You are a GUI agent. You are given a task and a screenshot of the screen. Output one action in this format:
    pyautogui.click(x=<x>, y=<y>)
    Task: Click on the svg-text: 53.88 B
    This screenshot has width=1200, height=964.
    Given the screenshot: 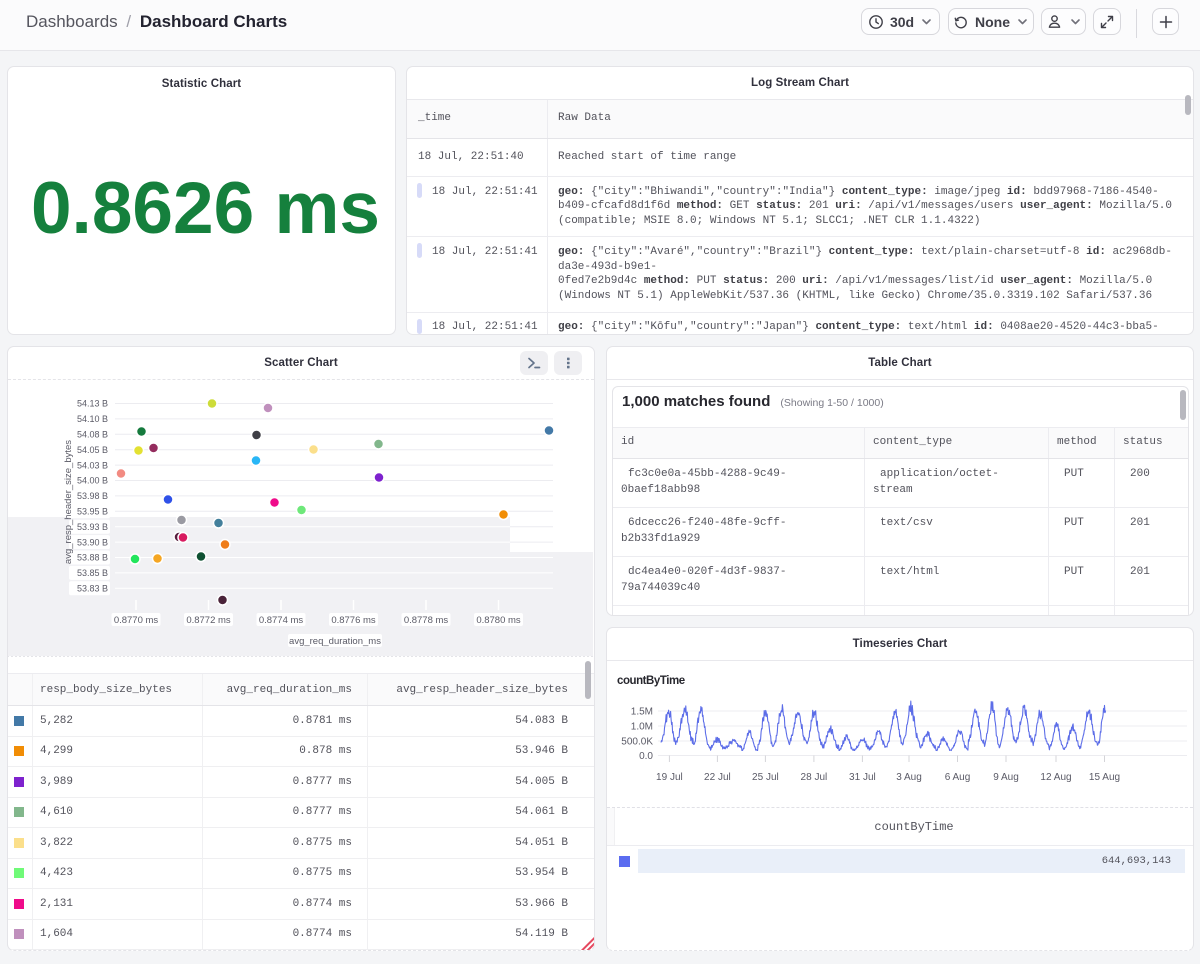 What is the action you would take?
    pyautogui.click(x=92, y=558)
    